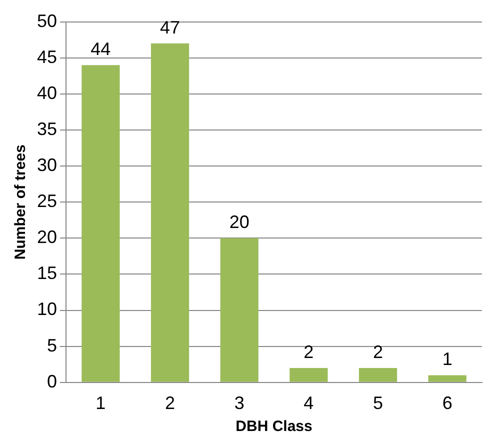  Describe the element at coordinates (378, 403) in the screenshot. I see `x-tick-label: 5` at that location.